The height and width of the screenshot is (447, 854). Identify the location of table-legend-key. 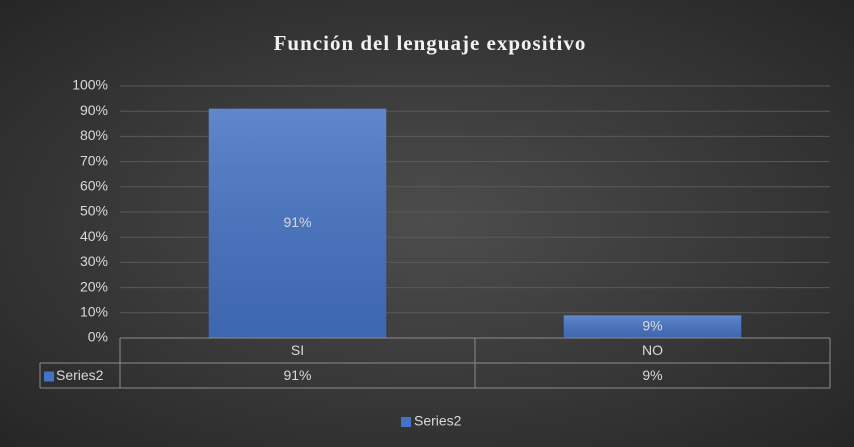
(49, 376).